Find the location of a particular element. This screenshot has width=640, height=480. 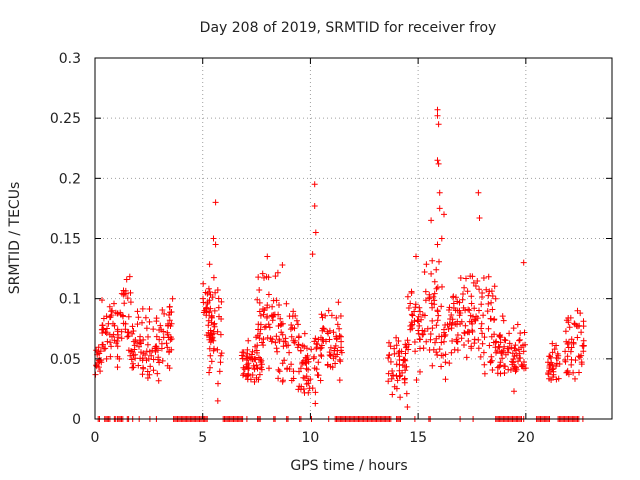

y-tick-label: 0.15 is located at coordinates (65, 240).